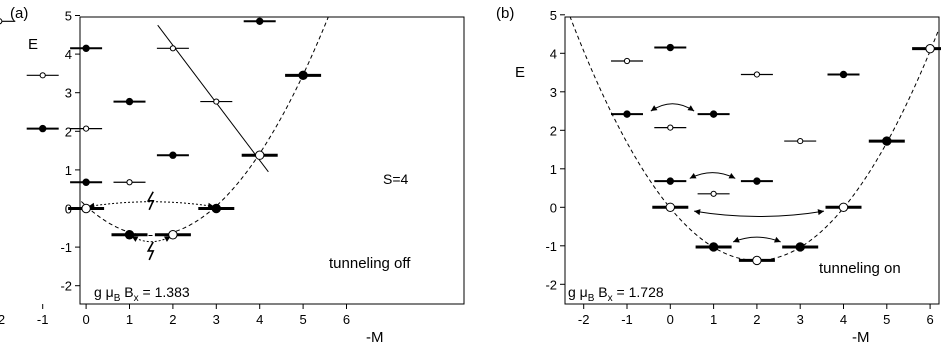 This screenshot has width=941, height=345. Describe the element at coordinates (68, 54) in the screenshot. I see `y-tick-label: 4` at that location.